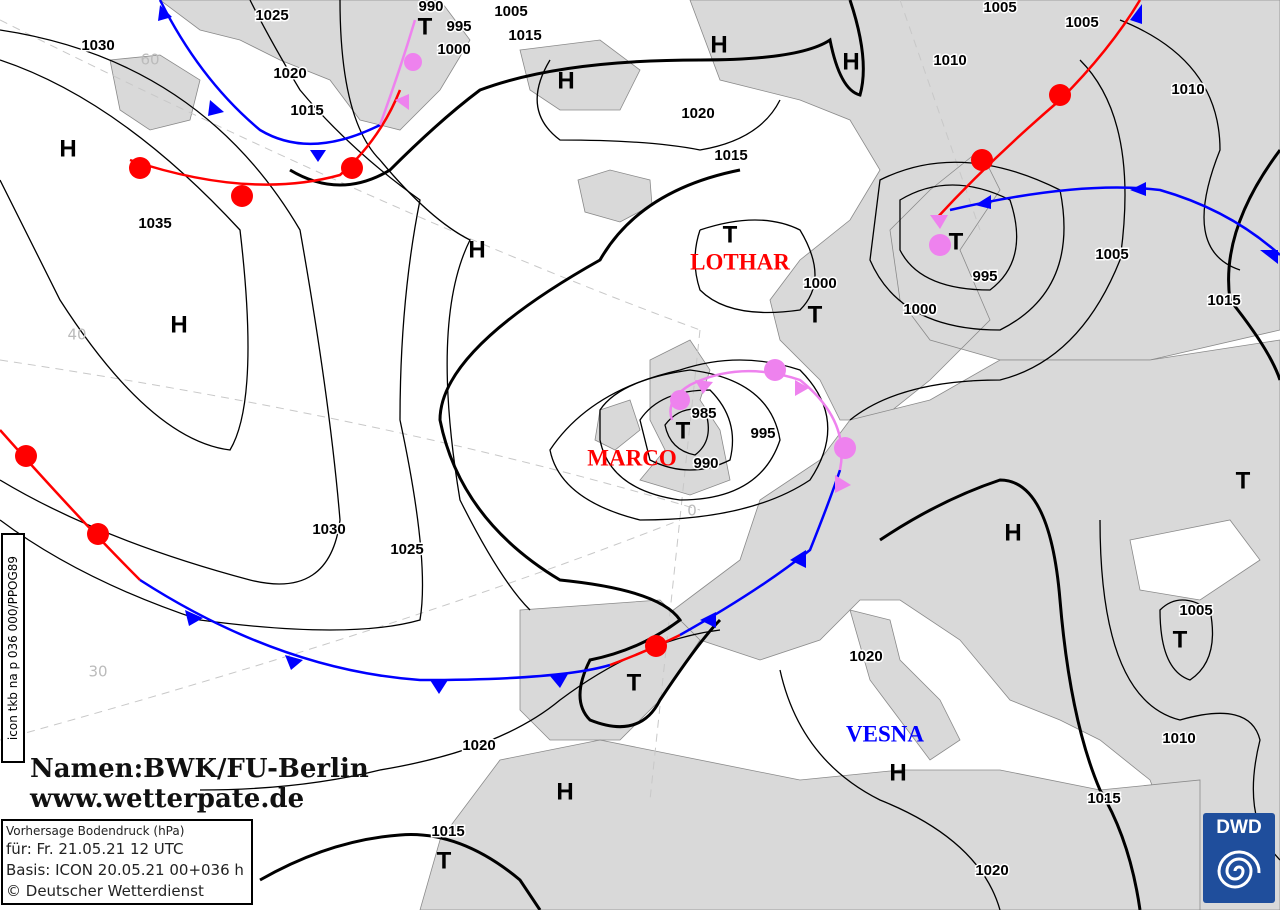 Image resolution: width=1280 pixels, height=910 pixels. I want to click on isobar-label: 1035, so click(154, 223).